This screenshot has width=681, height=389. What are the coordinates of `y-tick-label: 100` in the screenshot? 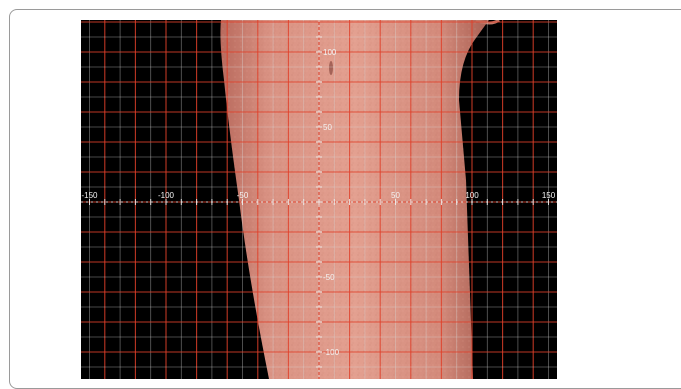 It's located at (330, 52).